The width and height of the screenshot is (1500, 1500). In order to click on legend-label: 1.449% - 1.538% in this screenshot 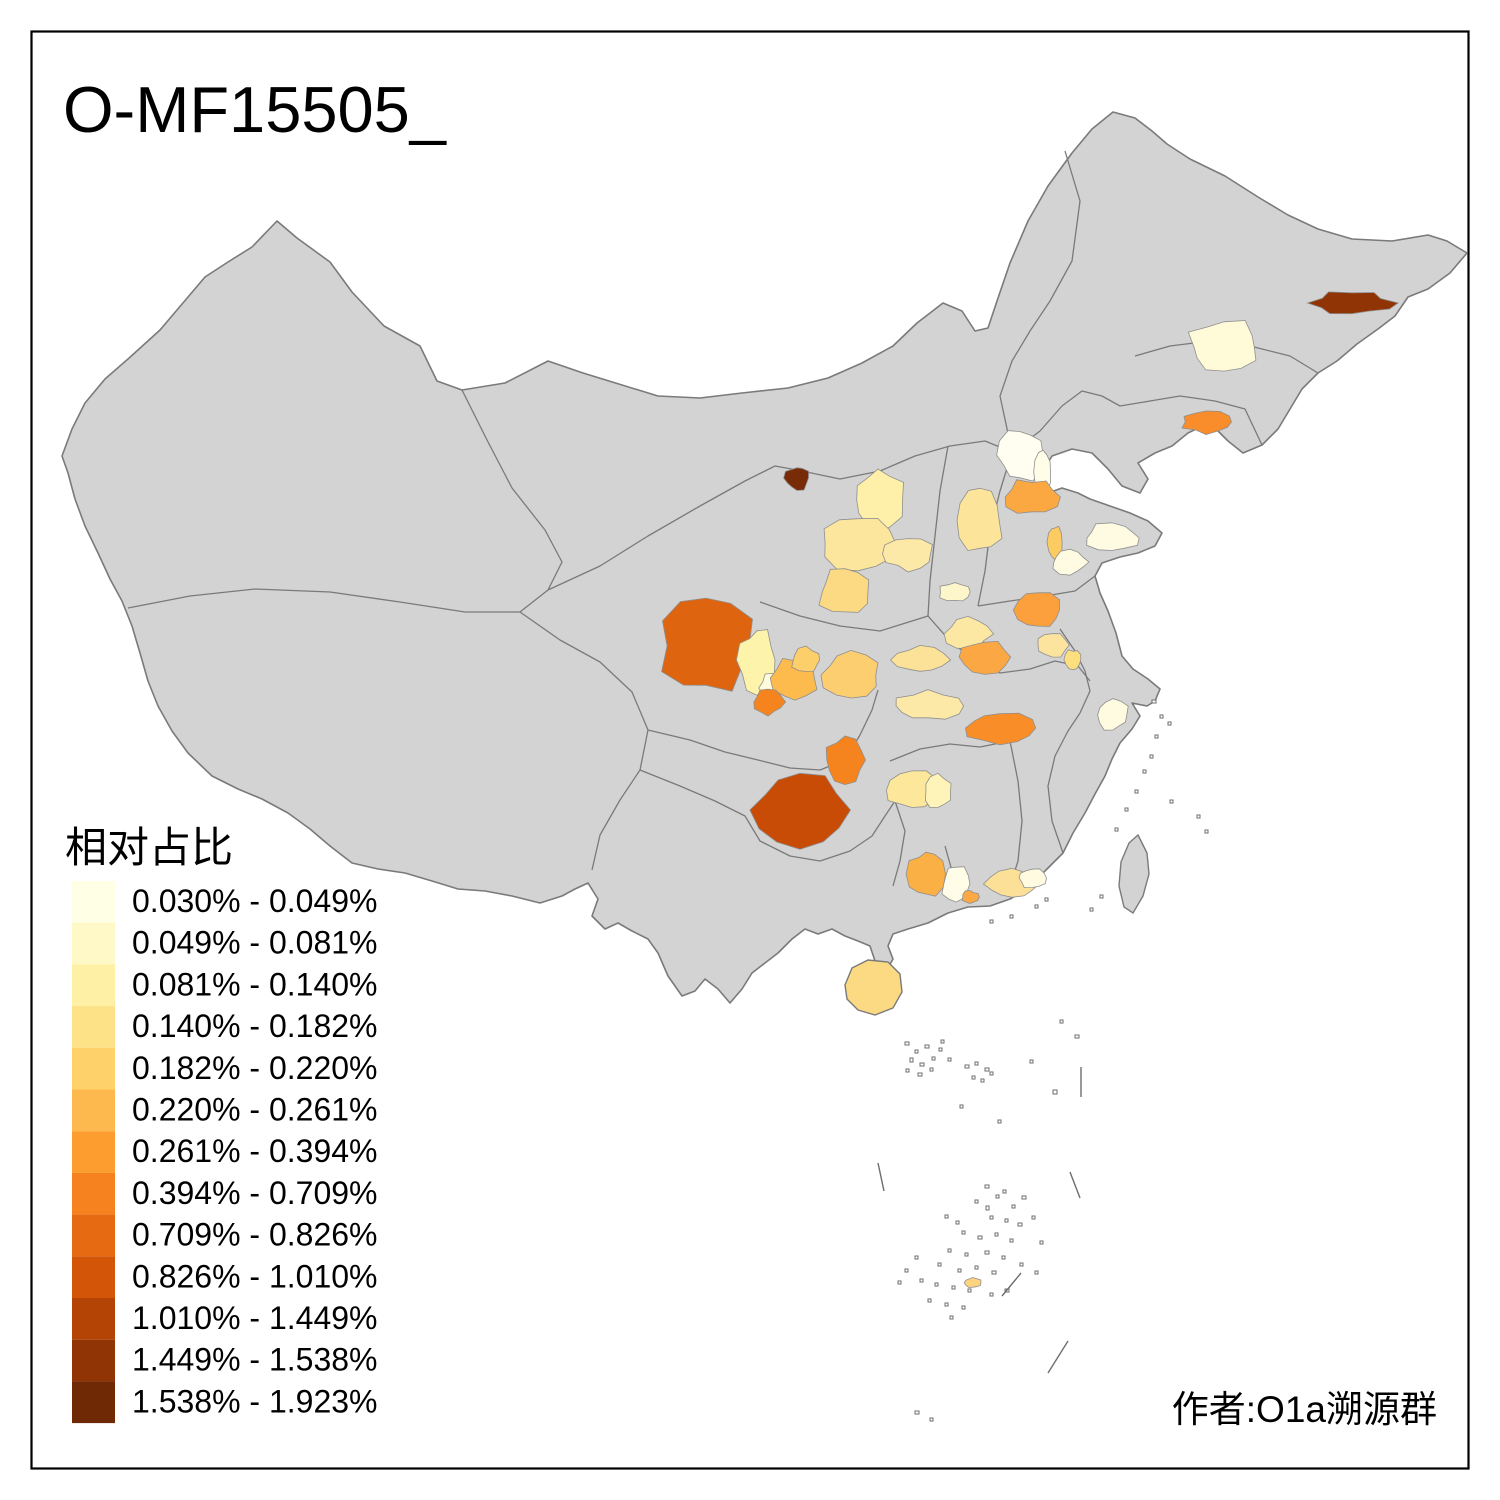, I will do `click(255, 1360)`.